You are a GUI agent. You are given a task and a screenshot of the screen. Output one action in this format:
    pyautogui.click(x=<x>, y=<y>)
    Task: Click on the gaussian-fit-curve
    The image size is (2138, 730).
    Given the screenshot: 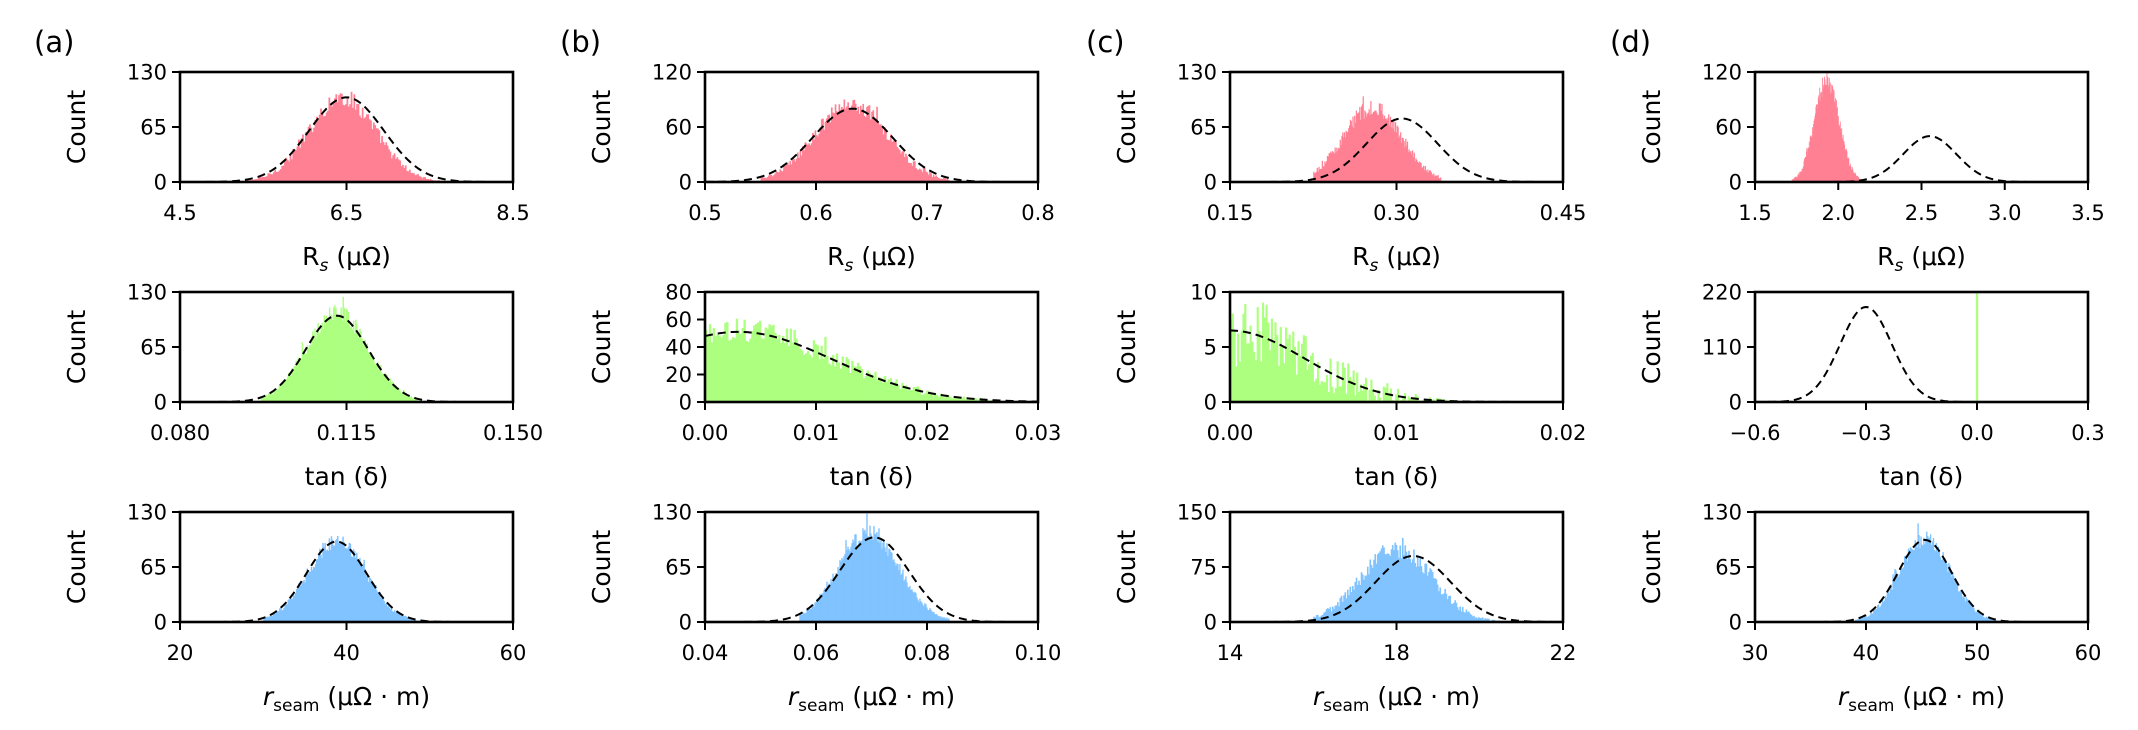 What is the action you would take?
    pyautogui.click(x=1921, y=353)
    